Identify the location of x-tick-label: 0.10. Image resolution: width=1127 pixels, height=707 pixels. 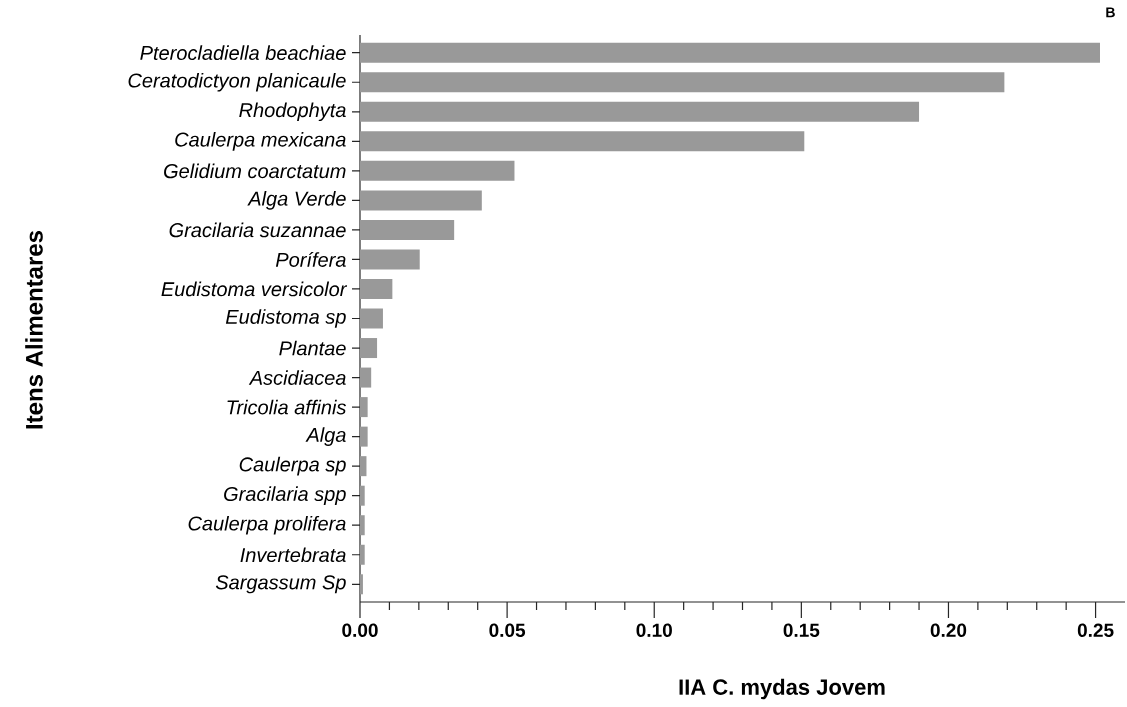
(654, 630).